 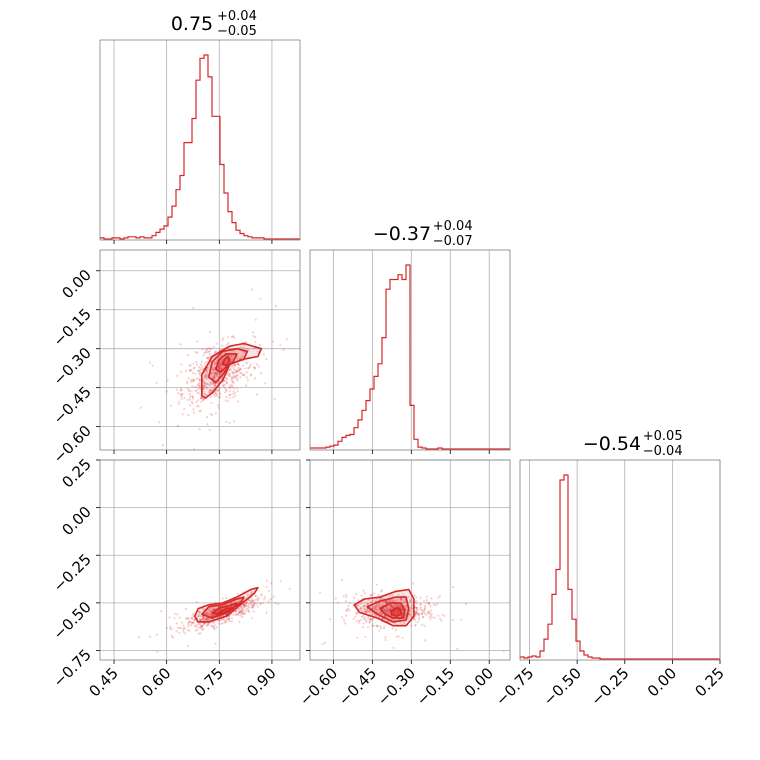 I want to click on title-median: 0.75, so click(x=192, y=24).